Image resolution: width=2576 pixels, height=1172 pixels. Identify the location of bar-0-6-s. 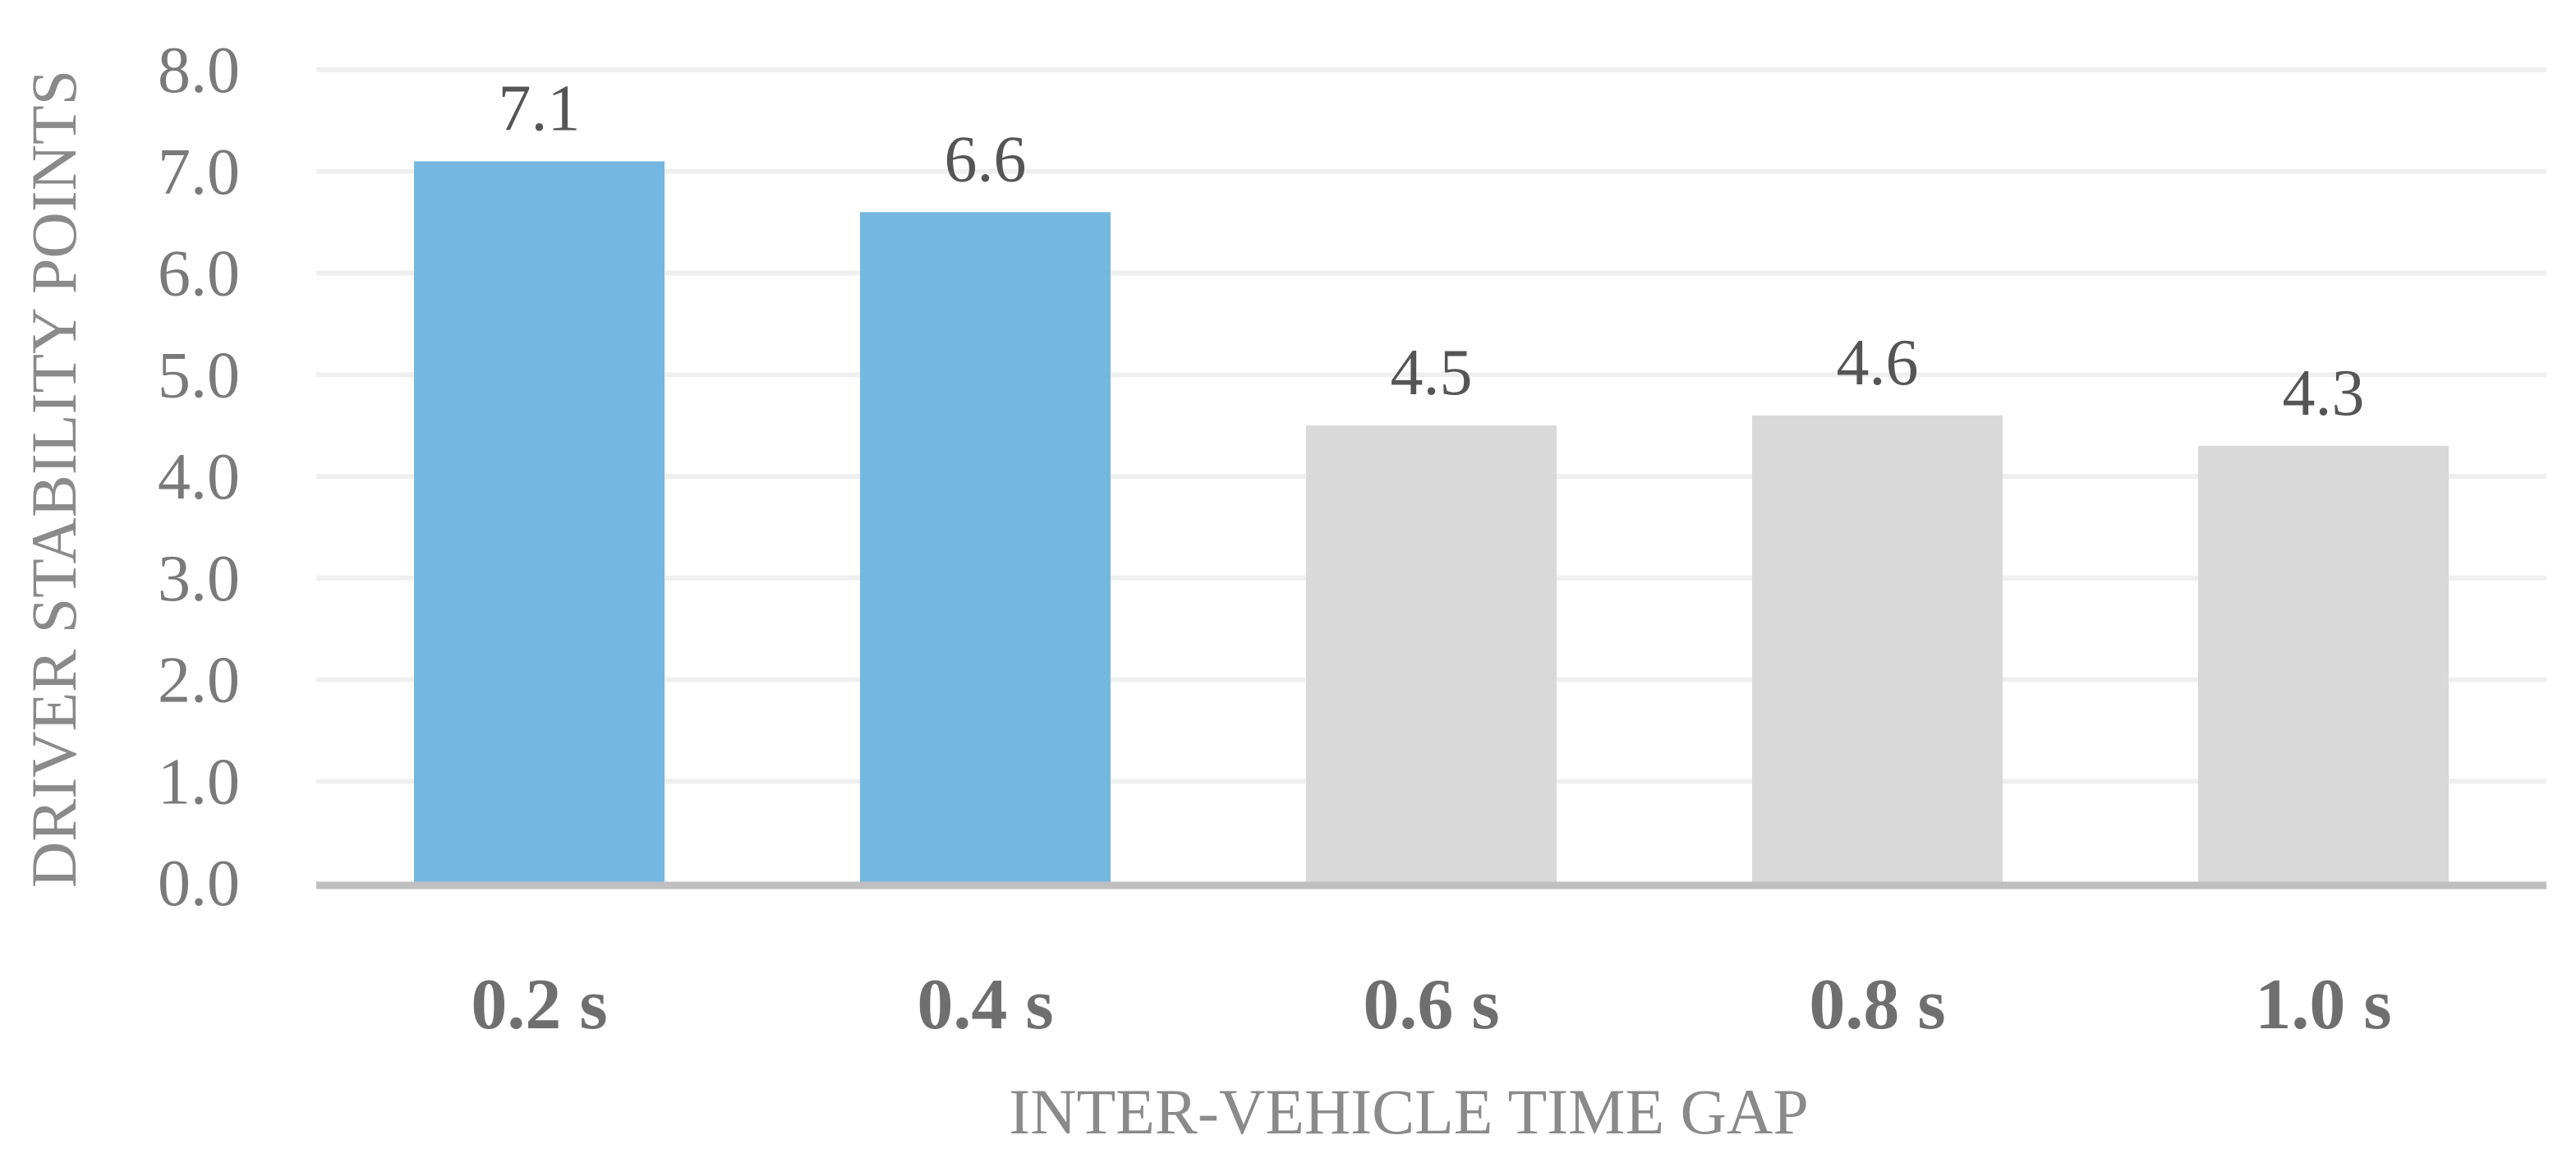
(1431, 654).